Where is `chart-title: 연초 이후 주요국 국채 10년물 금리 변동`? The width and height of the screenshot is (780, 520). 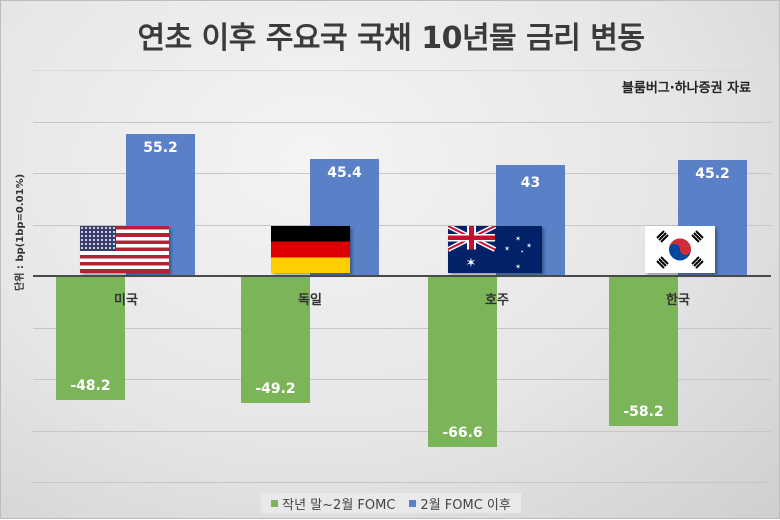 chart-title: 연초 이후 주요국 국채 10년물 금리 변동 is located at coordinates (391, 38).